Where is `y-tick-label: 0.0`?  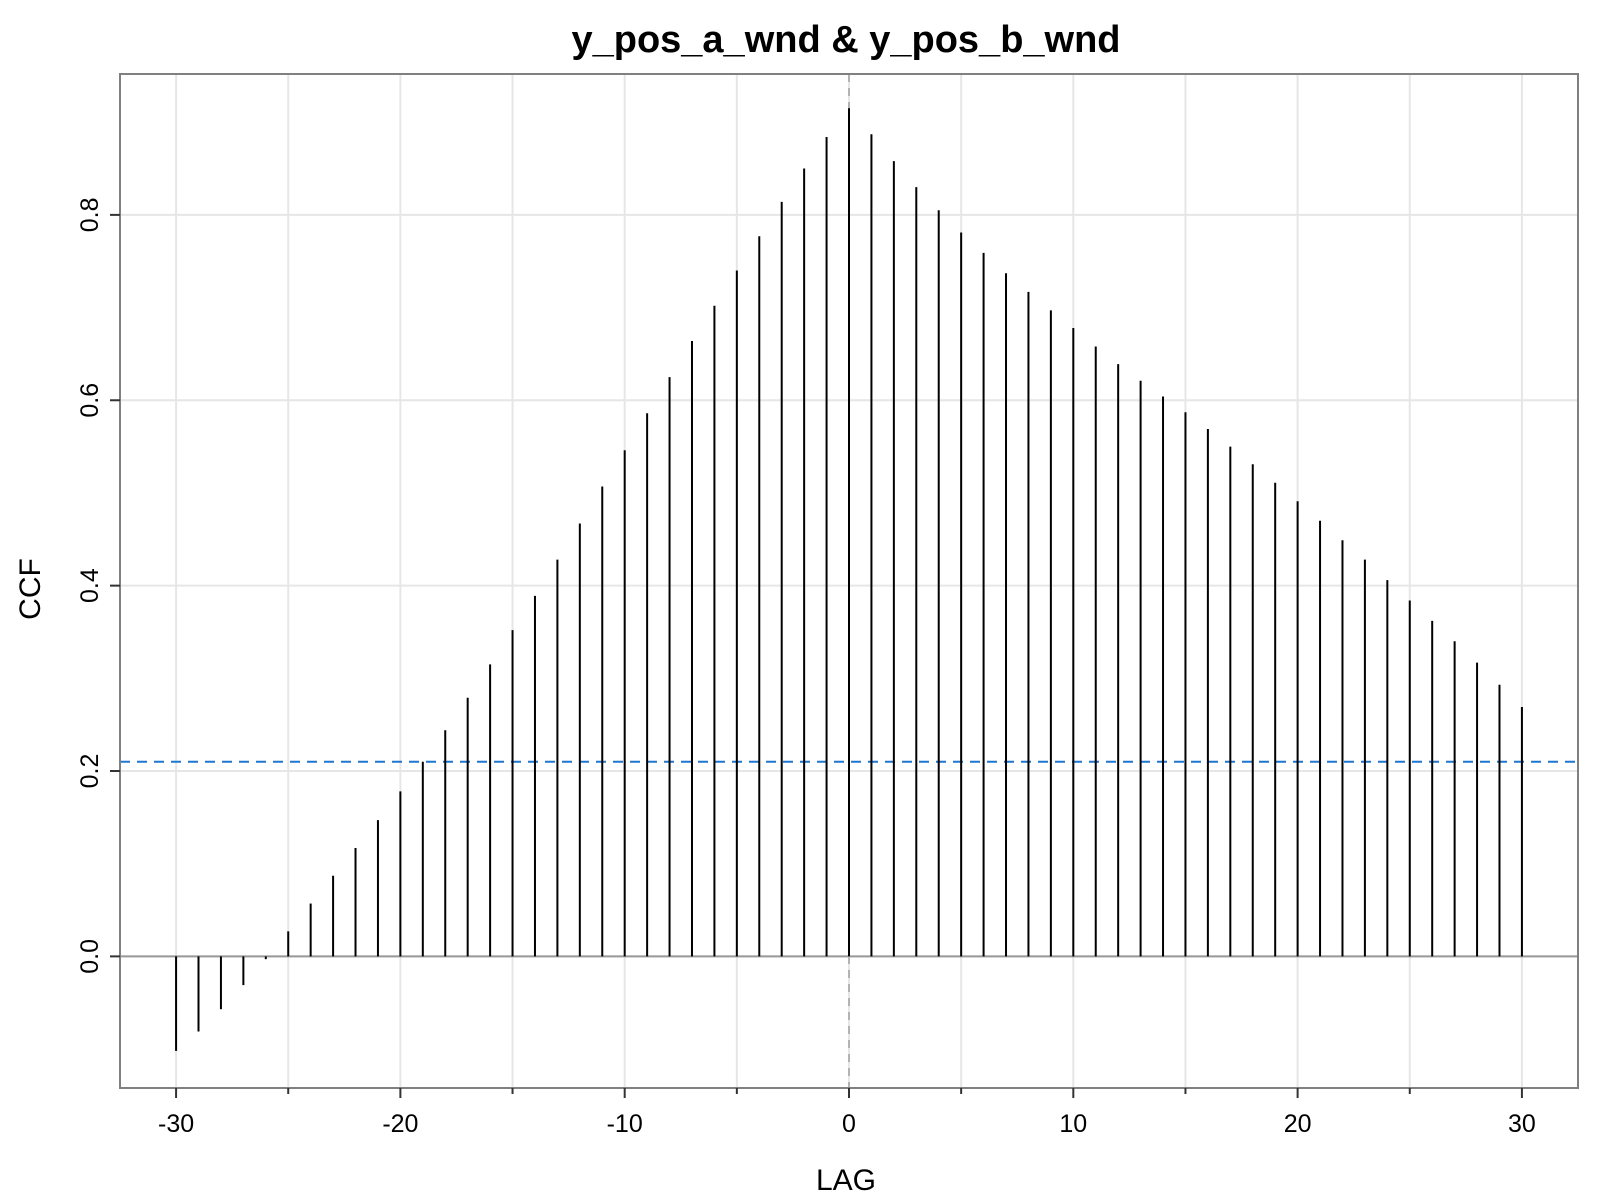 y-tick-label: 0.0 is located at coordinates (90, 956).